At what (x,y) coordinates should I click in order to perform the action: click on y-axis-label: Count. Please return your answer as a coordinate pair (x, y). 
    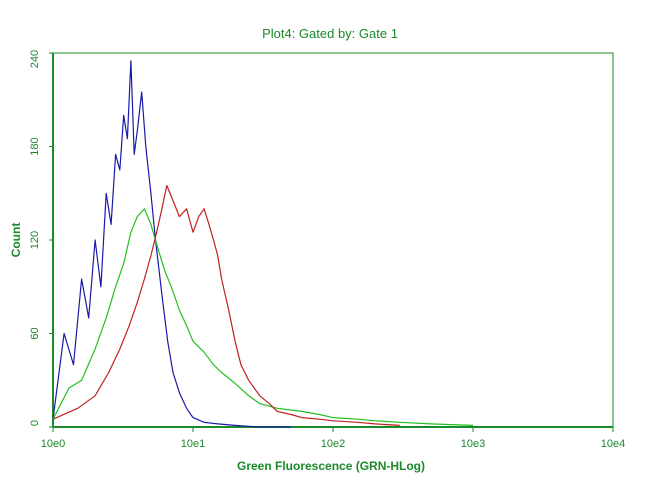
    Looking at the image, I should click on (16, 240).